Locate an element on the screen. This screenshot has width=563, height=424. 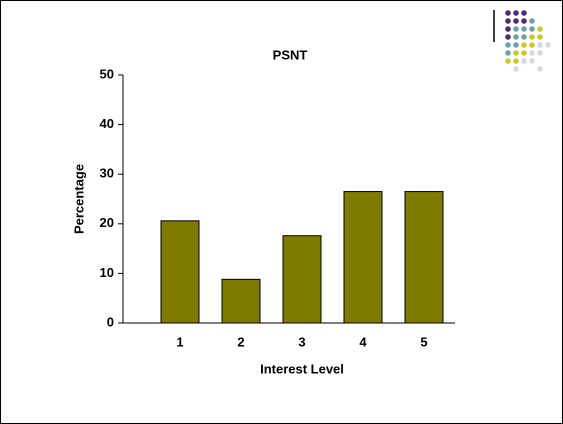
x-tick-label: 1 is located at coordinates (179, 341).